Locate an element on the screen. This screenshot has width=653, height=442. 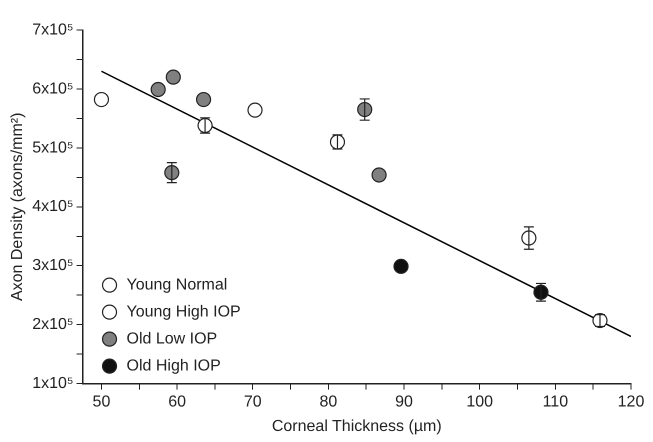
y-tick-label: 2x10⁵ is located at coordinates (53, 325).